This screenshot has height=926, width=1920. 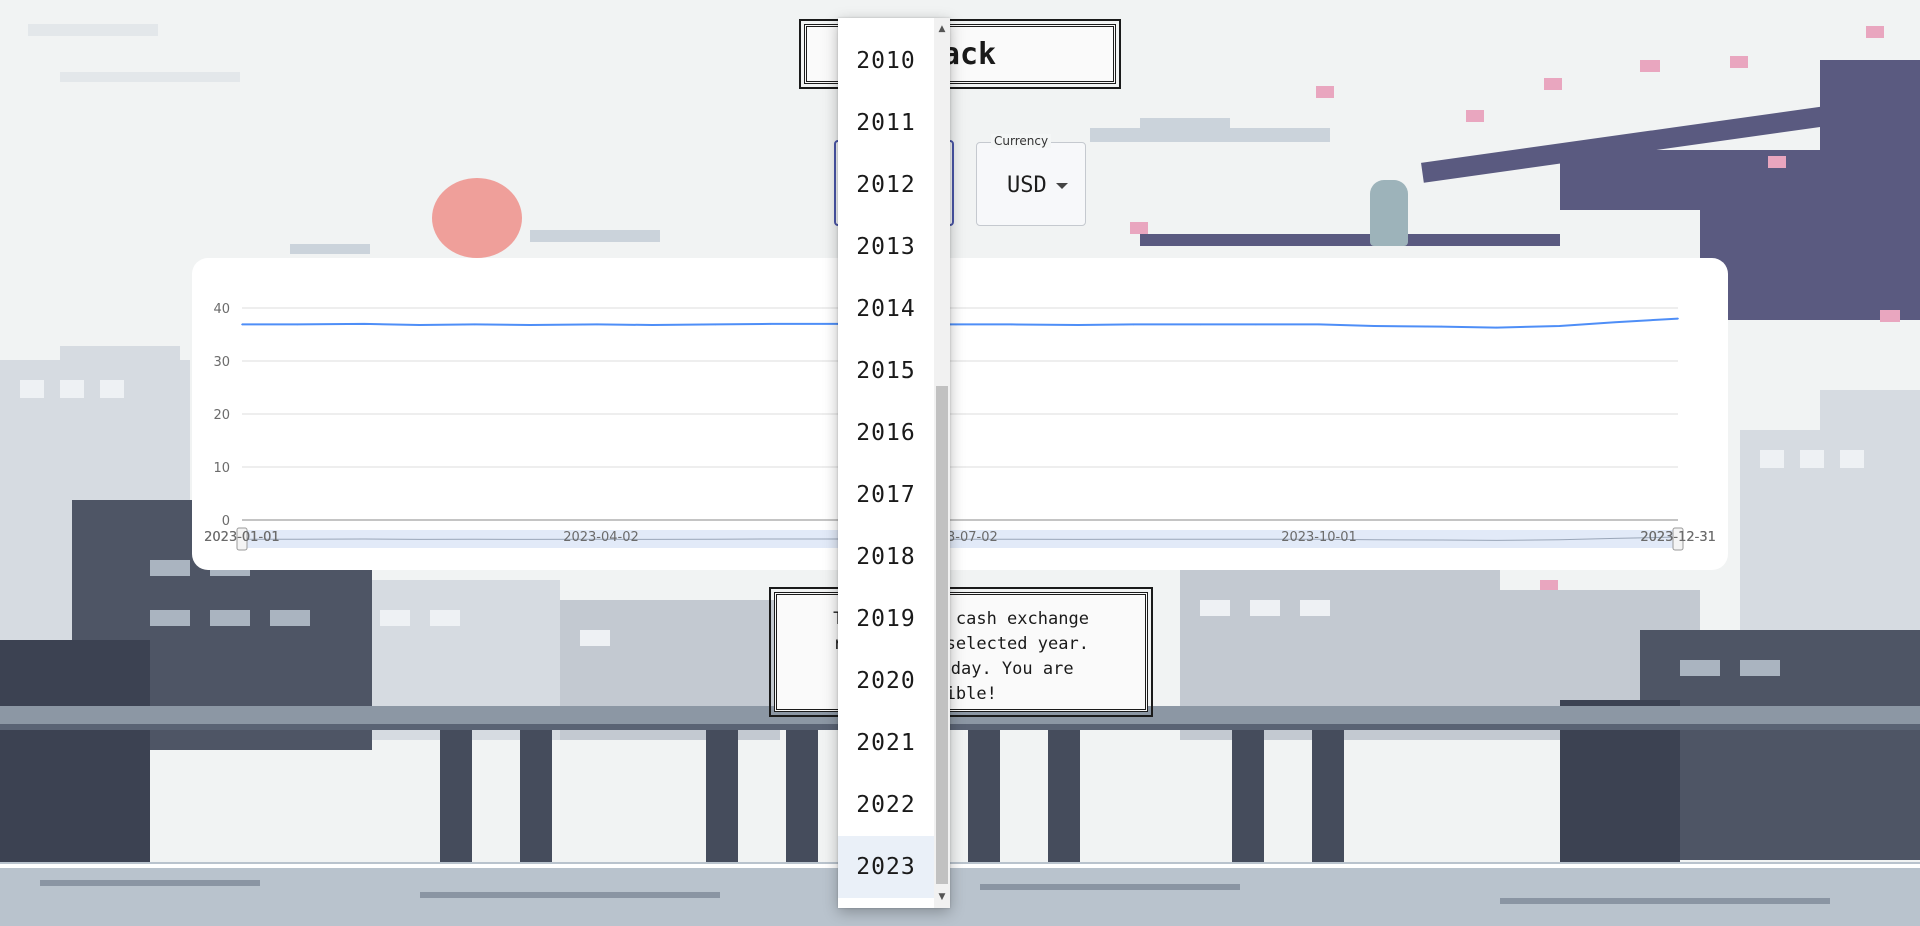 I want to click on year-option-2023: 2023, so click(x=886, y=867).